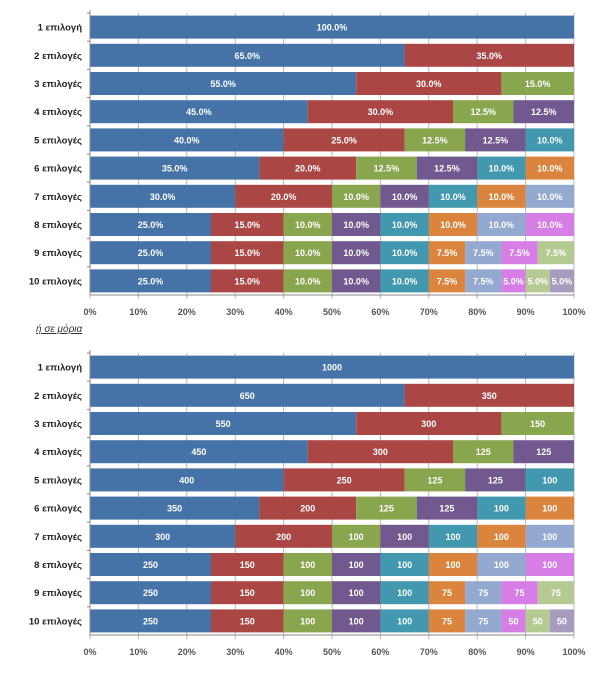 Image resolution: width=607 pixels, height=676 pixels. What do you see at coordinates (59, 329) in the screenshot?
I see `chart-caption: ή σε μόρια` at bounding box center [59, 329].